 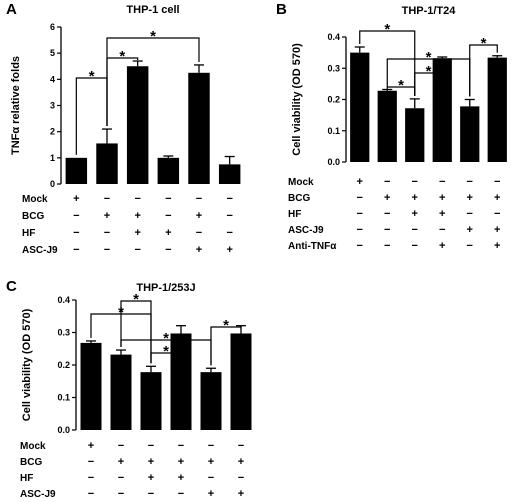 I want to click on panel-letter: A, so click(x=11, y=9).